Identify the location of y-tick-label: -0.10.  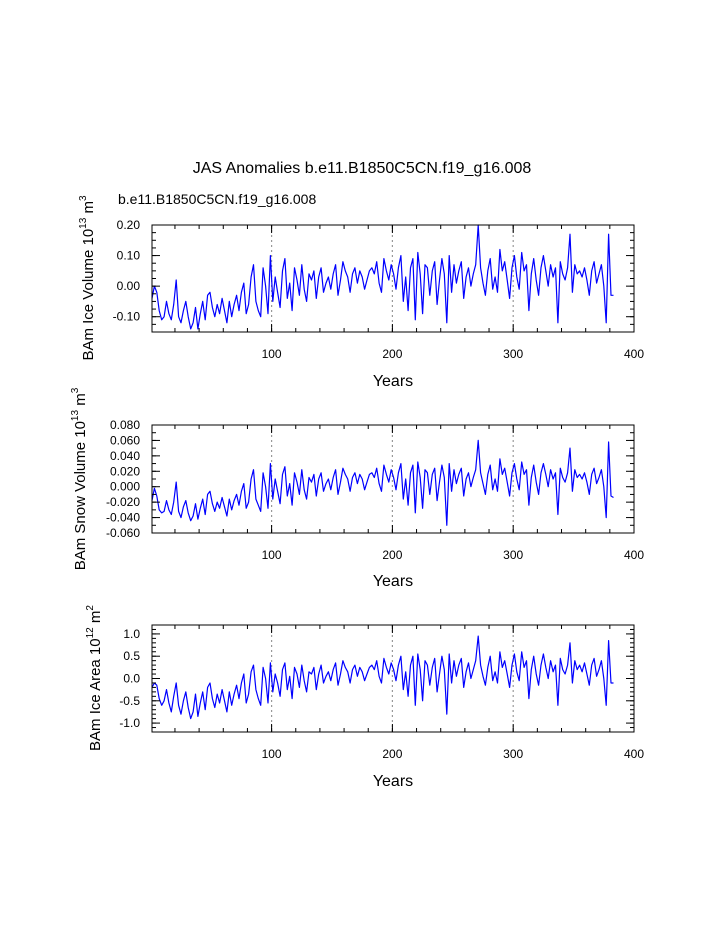
(127, 317).